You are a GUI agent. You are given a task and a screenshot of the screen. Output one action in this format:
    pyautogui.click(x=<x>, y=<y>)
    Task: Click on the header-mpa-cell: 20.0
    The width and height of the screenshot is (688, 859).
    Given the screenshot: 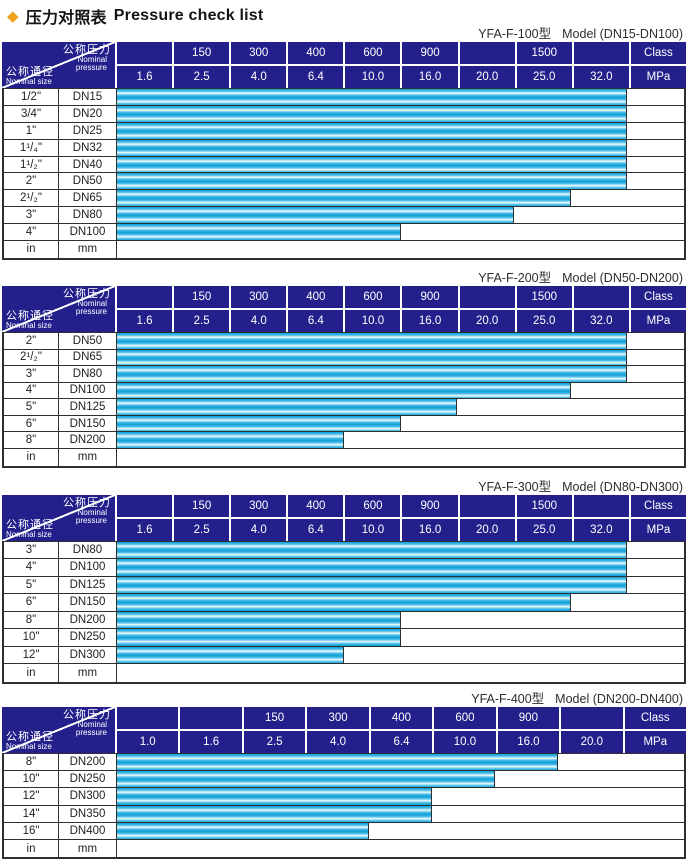 What is the action you would take?
    pyautogui.click(x=487, y=77)
    